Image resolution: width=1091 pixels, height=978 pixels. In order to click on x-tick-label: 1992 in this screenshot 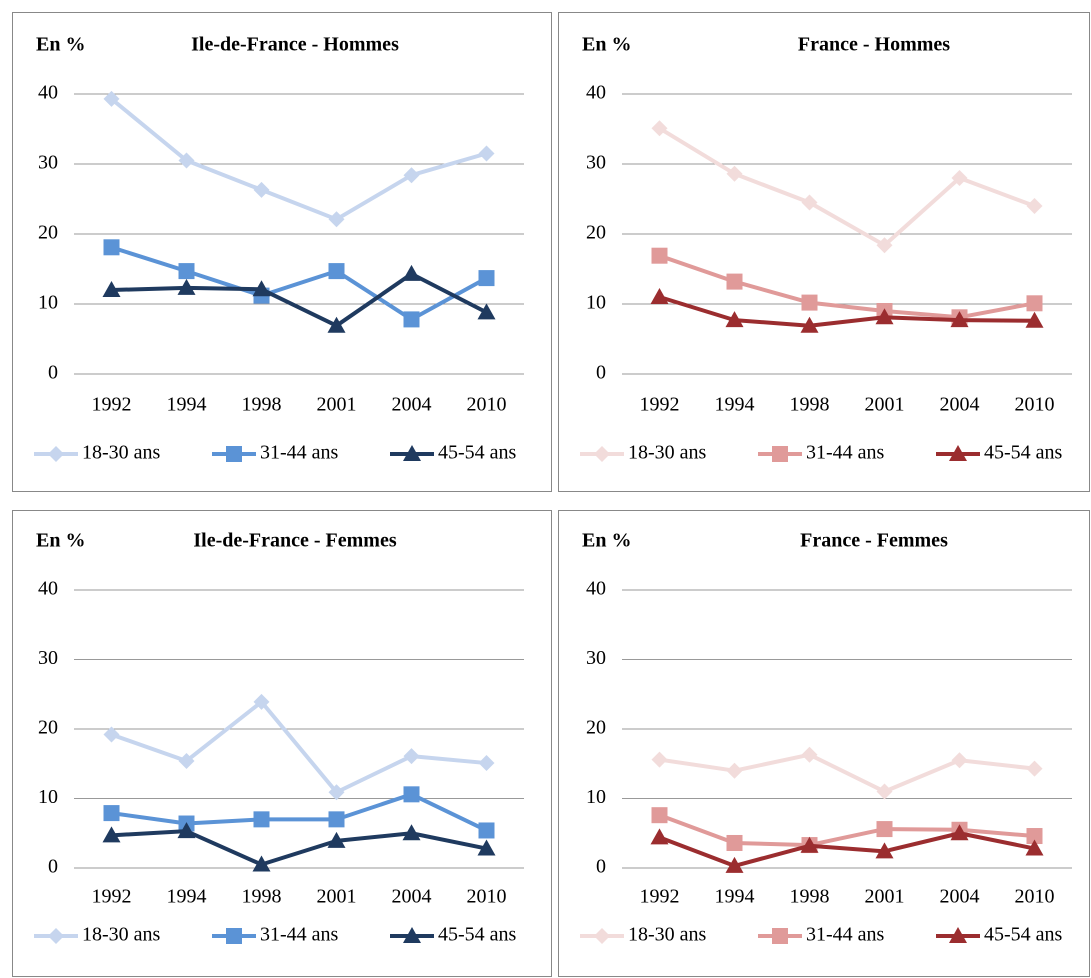, I will do `click(660, 897)`.